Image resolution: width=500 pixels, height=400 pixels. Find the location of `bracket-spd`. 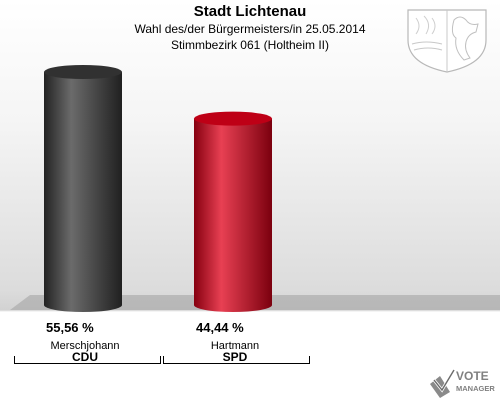

bracket-spd is located at coordinates (236, 360).